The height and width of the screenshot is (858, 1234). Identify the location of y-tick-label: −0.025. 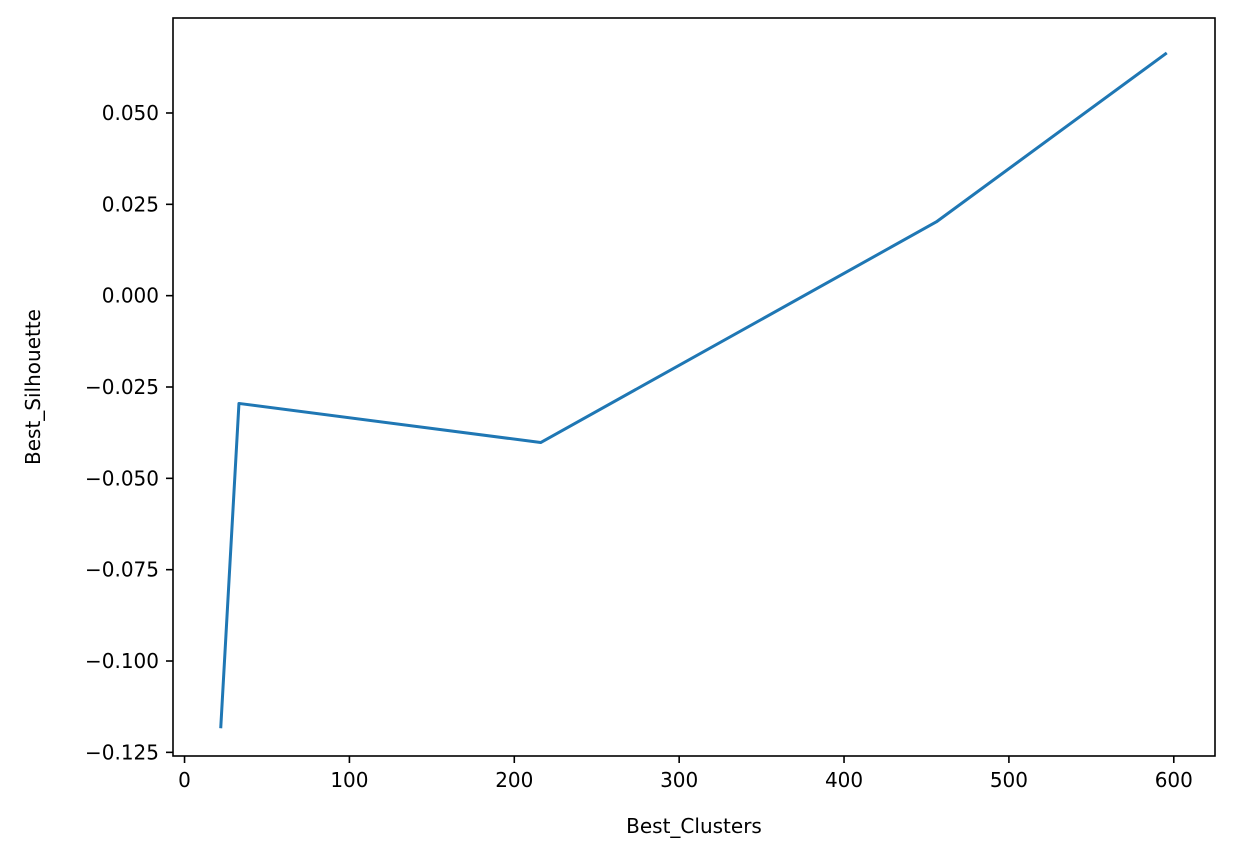
(122, 387).